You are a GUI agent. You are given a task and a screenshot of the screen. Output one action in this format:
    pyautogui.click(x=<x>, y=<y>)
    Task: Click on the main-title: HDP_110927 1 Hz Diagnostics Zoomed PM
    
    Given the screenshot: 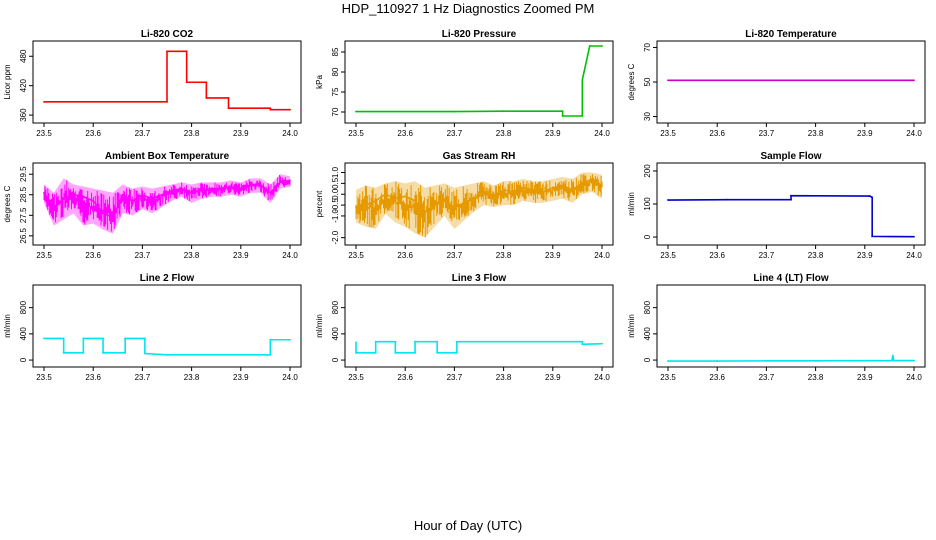 What is the action you would take?
    pyautogui.click(x=468, y=8)
    